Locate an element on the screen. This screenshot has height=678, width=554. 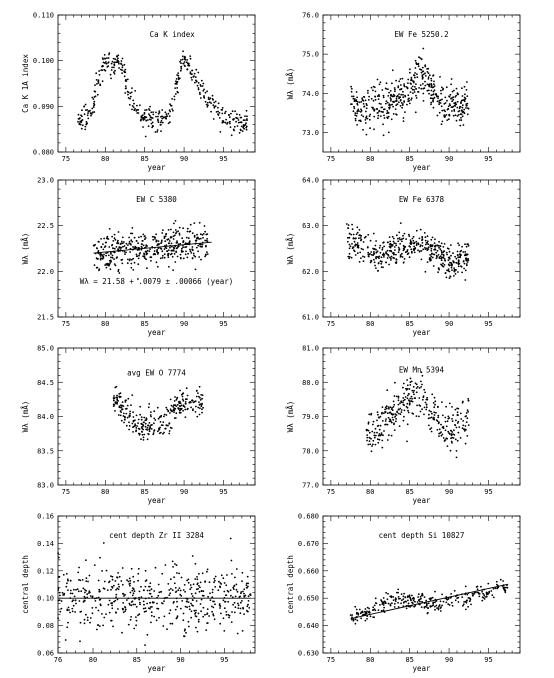
y-axis-label: central depth is located at coordinates (290, 584).